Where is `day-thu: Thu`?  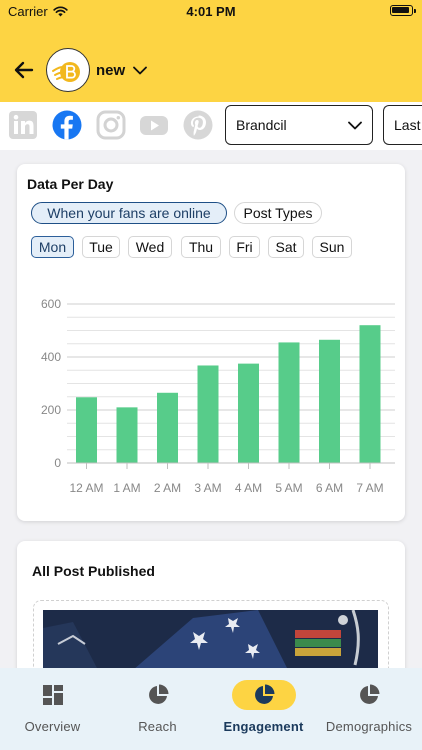 day-thu: Thu is located at coordinates (201, 247).